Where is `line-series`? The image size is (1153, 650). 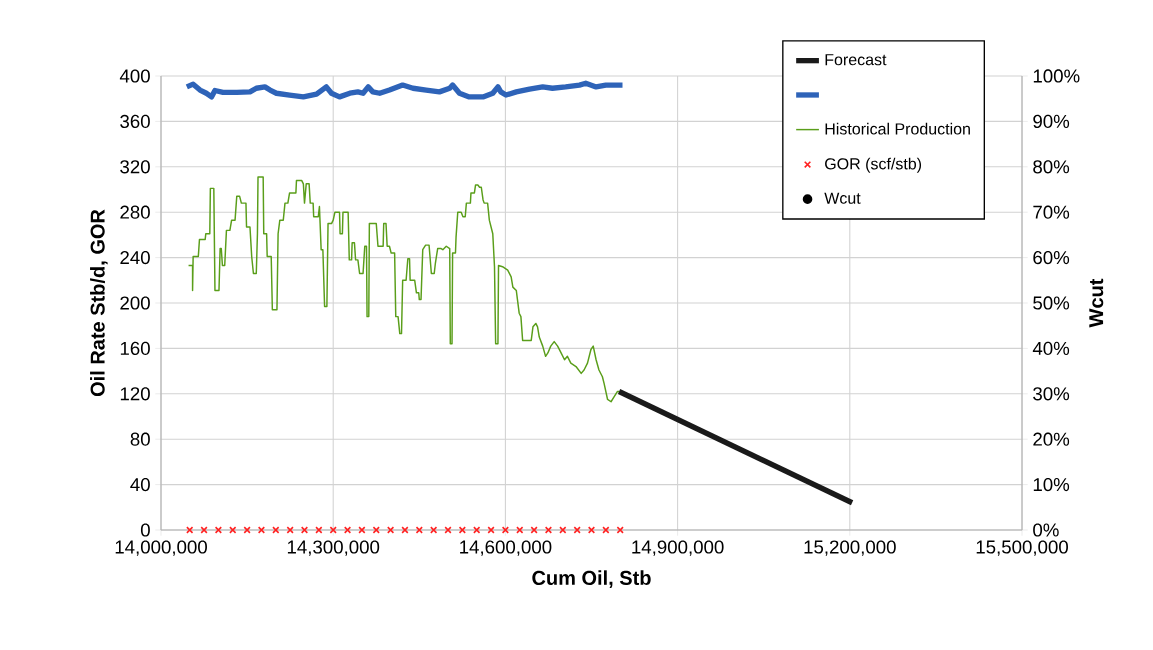 line-series is located at coordinates (403, 289).